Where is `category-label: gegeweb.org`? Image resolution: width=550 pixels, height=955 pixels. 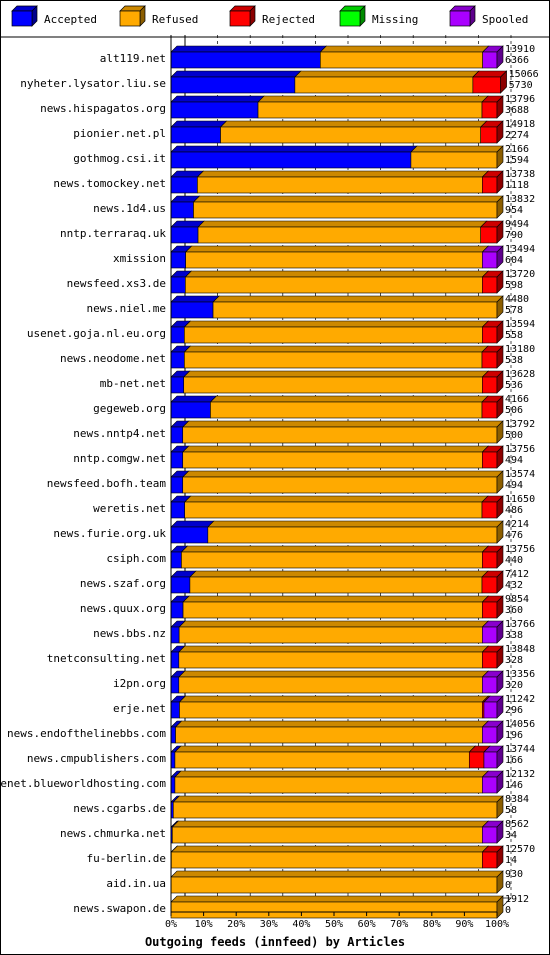 category-label: gegeweb.org is located at coordinates (129, 408).